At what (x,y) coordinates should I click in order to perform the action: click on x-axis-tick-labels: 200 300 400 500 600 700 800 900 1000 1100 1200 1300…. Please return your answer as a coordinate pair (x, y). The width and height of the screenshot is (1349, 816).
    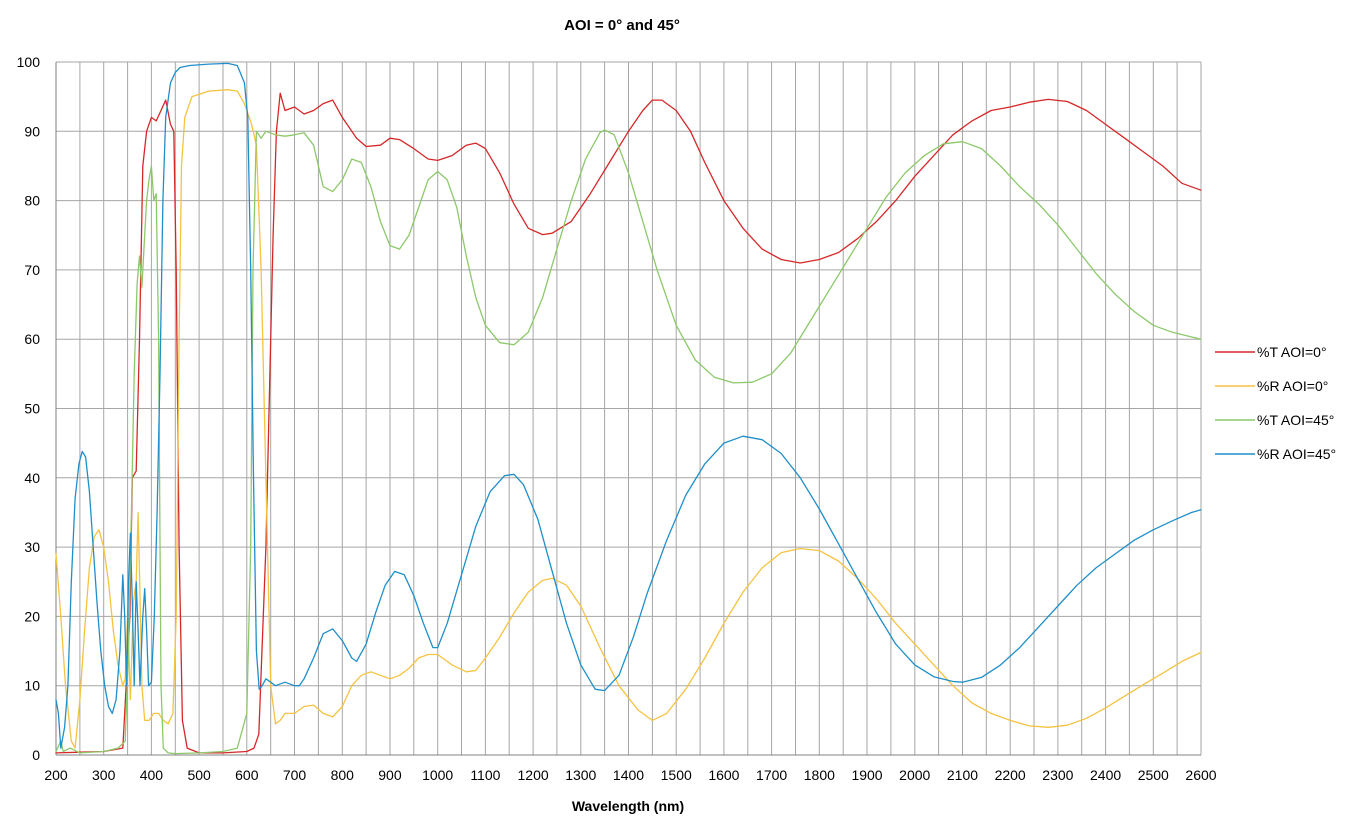
    Looking at the image, I should click on (630, 775).